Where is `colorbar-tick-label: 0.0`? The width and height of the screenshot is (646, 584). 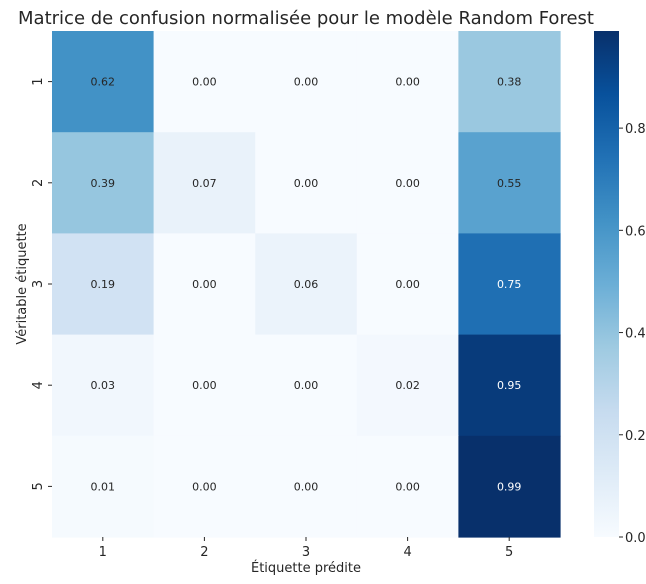
colorbar-tick-label: 0.0 is located at coordinates (635, 538).